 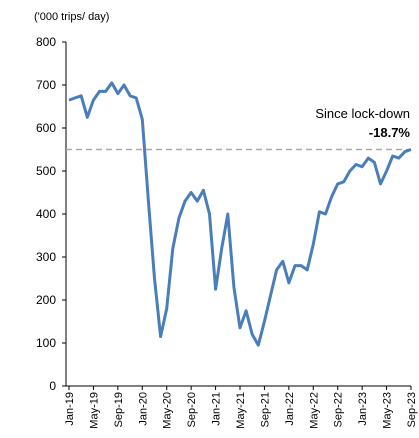 I want to click on y-tick-label: 400, so click(x=46, y=214).